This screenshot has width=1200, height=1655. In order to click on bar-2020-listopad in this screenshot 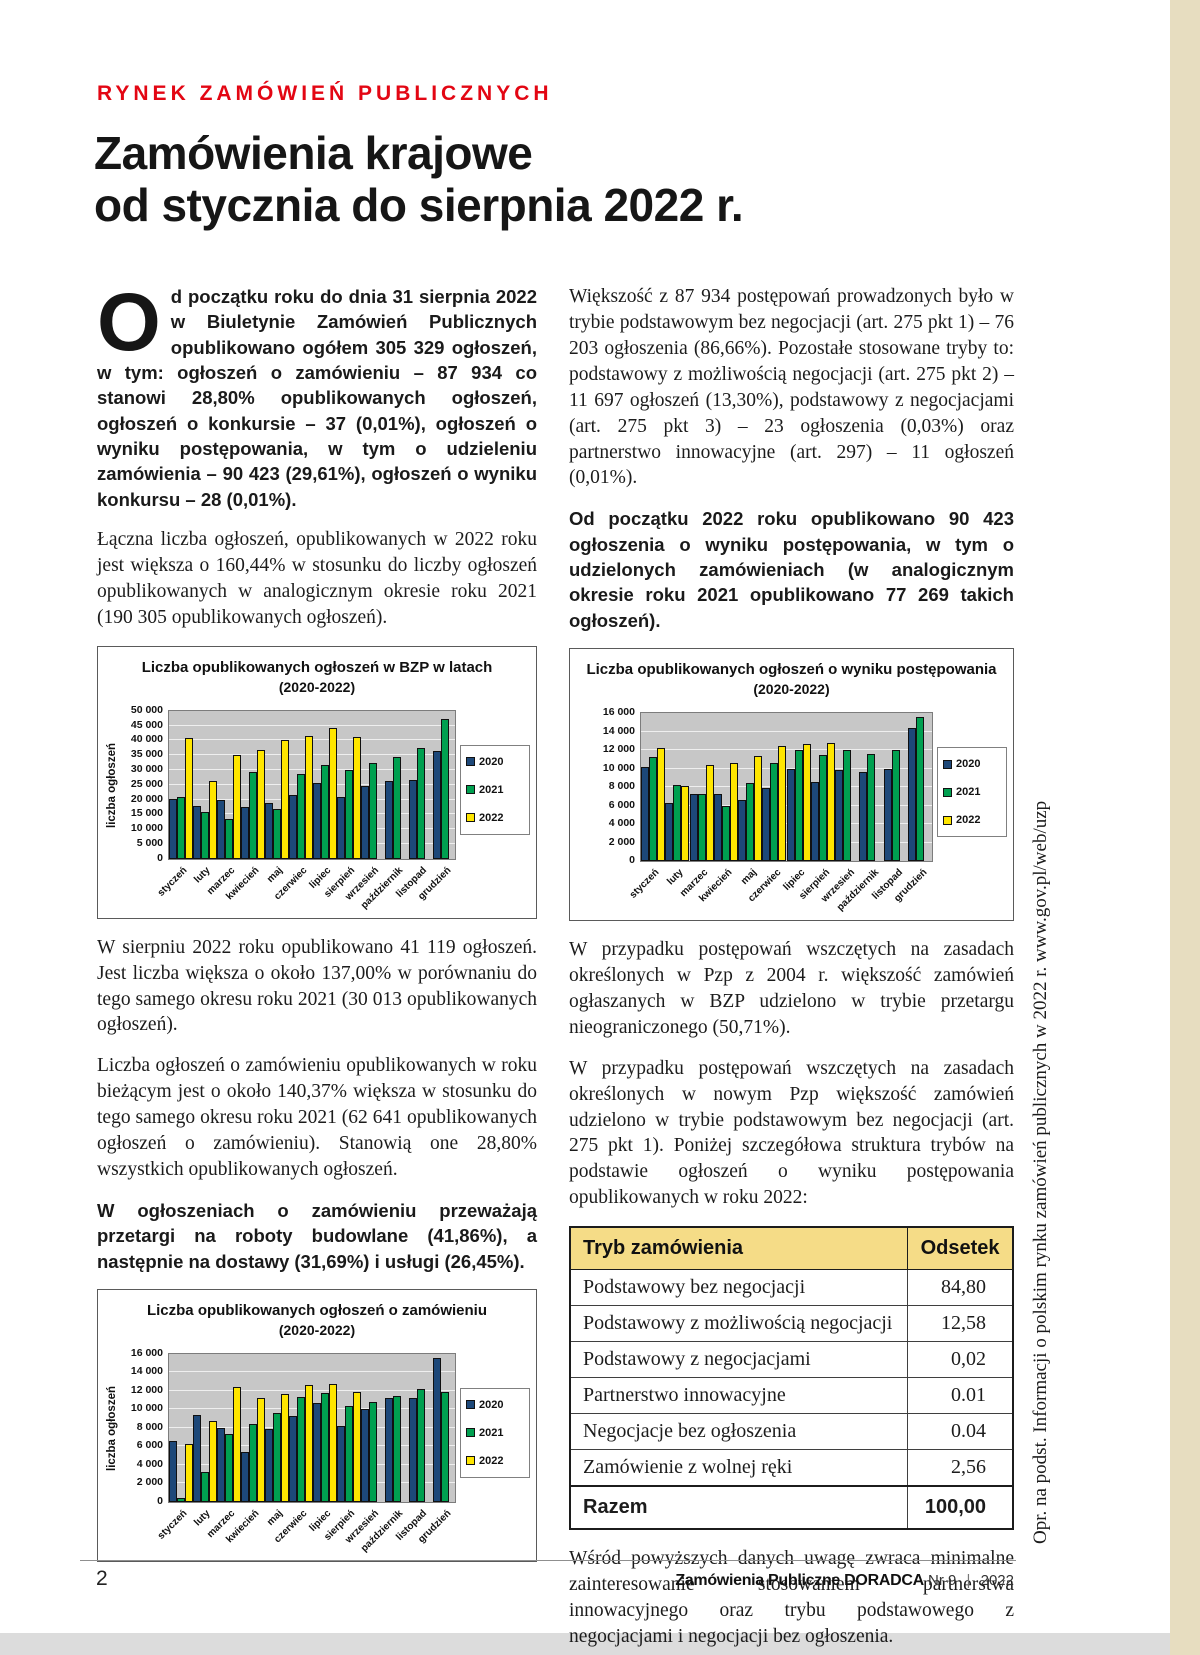, I will do `click(413, 1450)`.